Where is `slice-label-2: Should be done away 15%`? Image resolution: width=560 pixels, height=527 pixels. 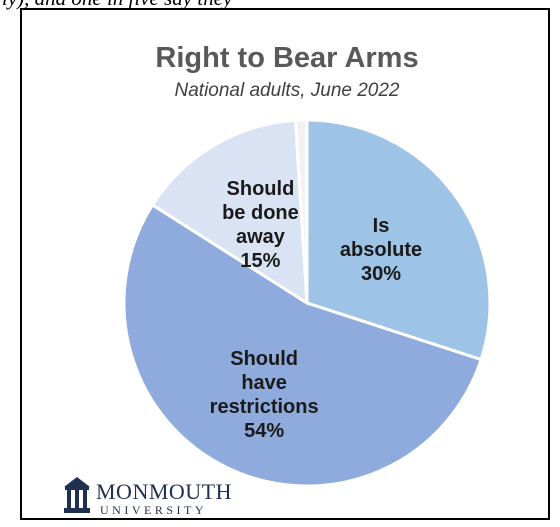 slice-label-2: Should be done away 15% is located at coordinates (260, 225).